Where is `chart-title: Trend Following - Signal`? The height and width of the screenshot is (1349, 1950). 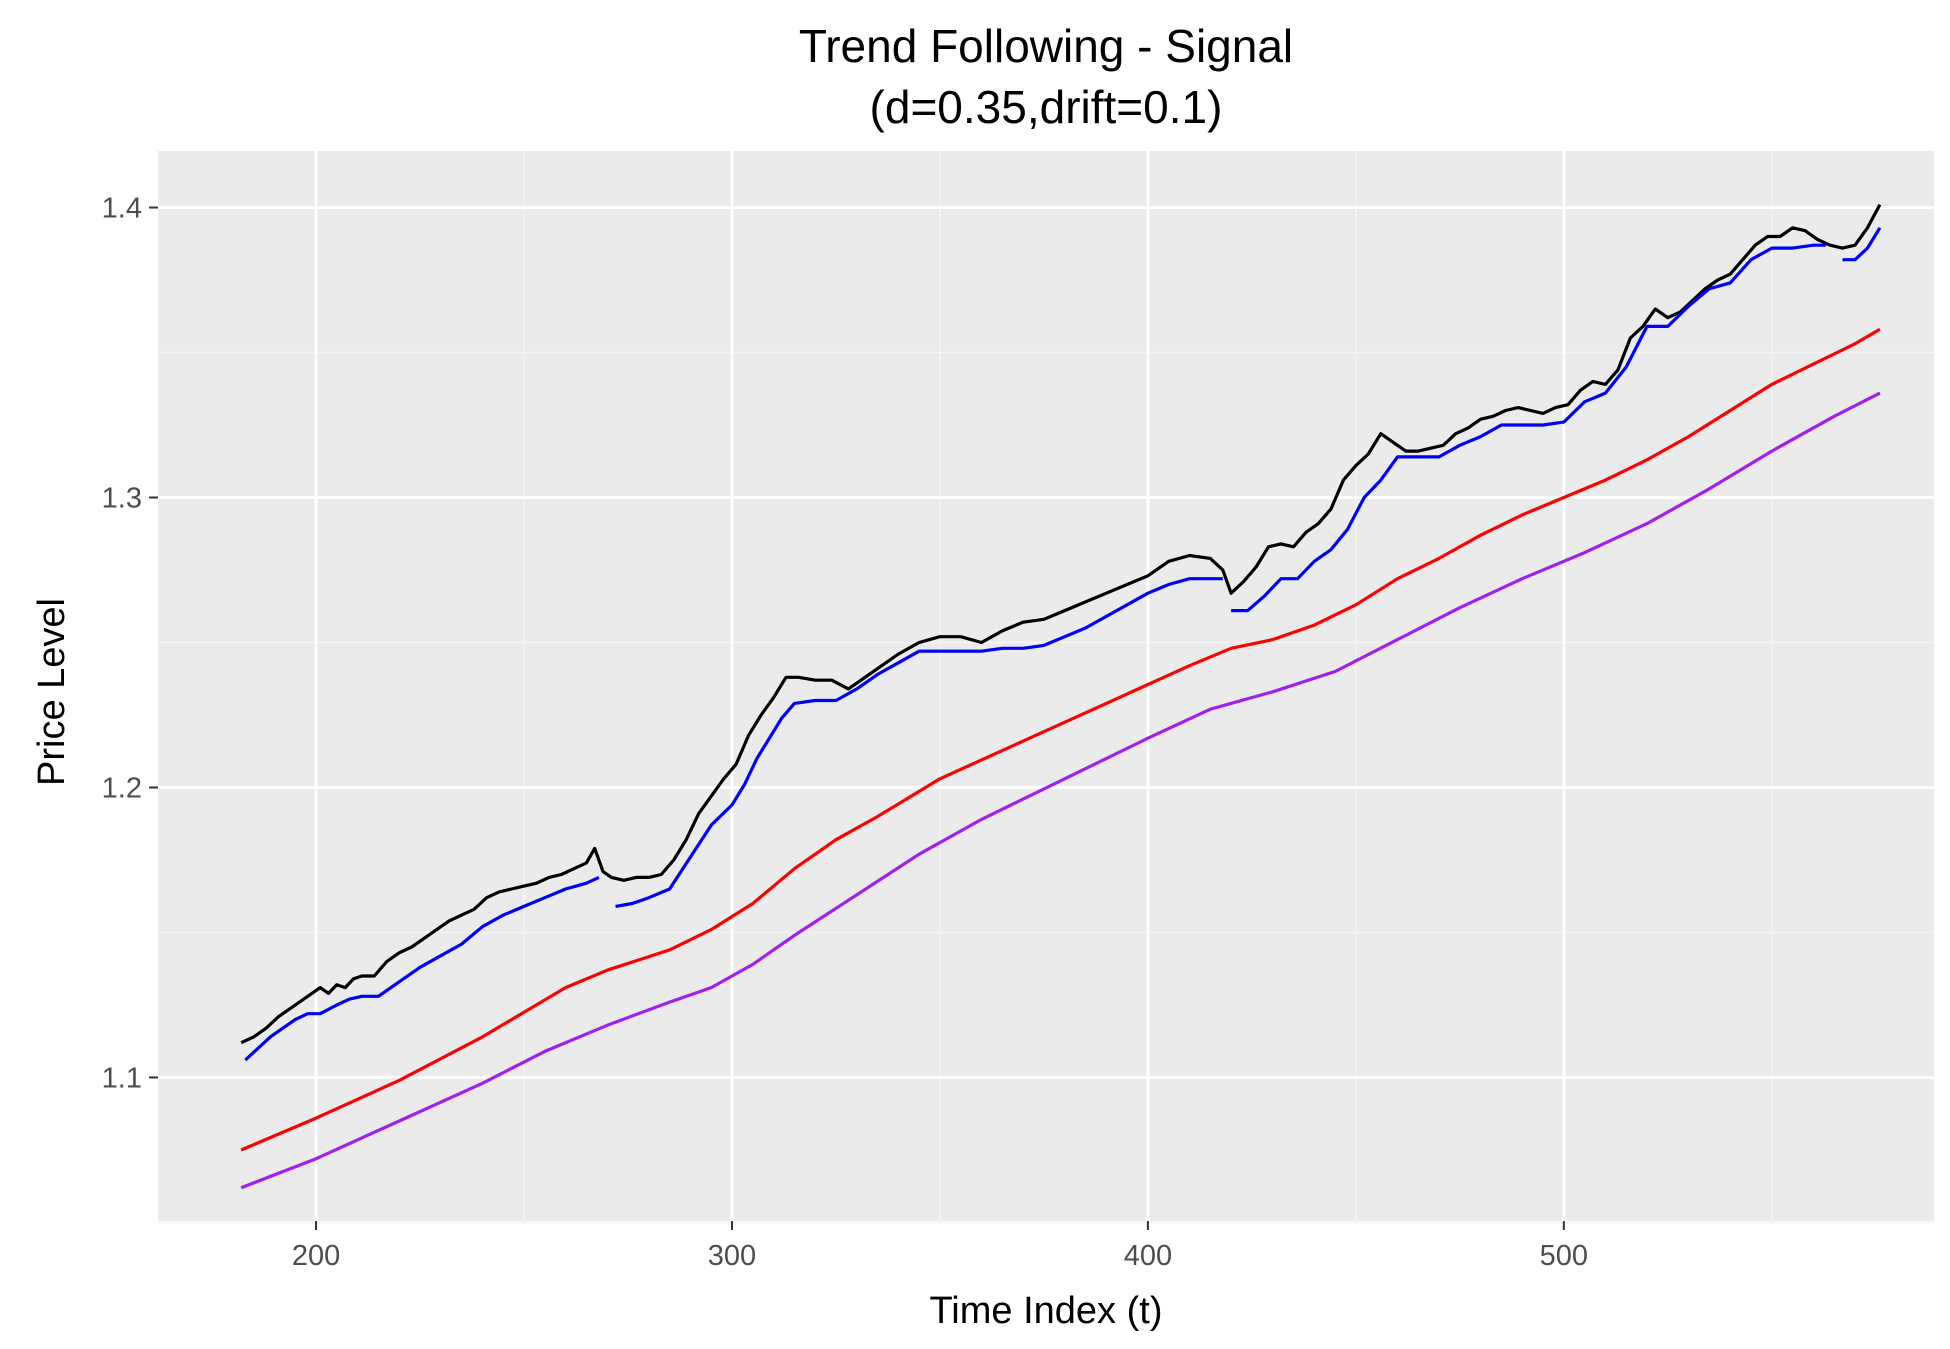 chart-title: Trend Following - Signal is located at coordinates (1046, 46).